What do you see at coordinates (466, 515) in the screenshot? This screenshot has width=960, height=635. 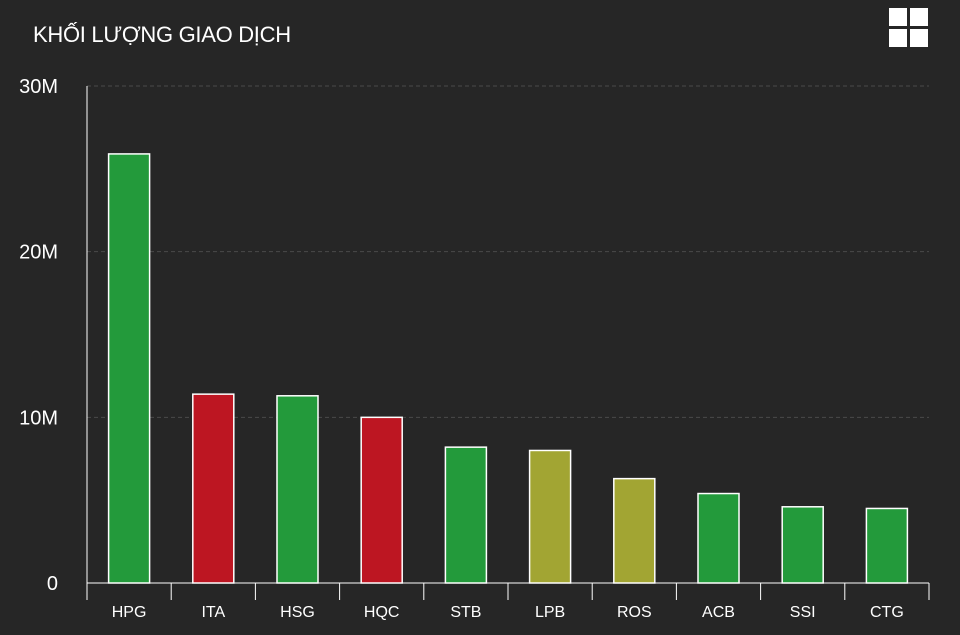 I see `bar-stb` at bounding box center [466, 515].